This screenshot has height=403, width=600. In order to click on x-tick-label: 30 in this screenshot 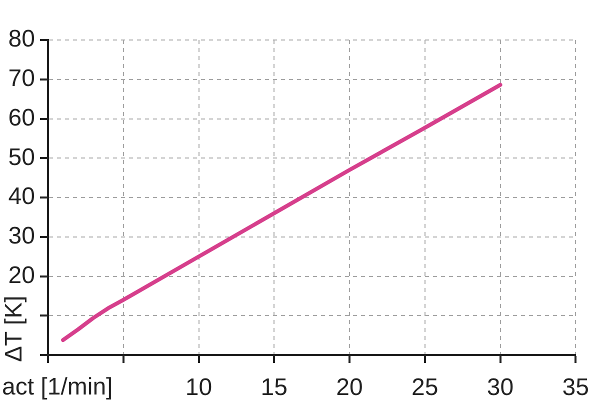, I will do `click(500, 388)`.